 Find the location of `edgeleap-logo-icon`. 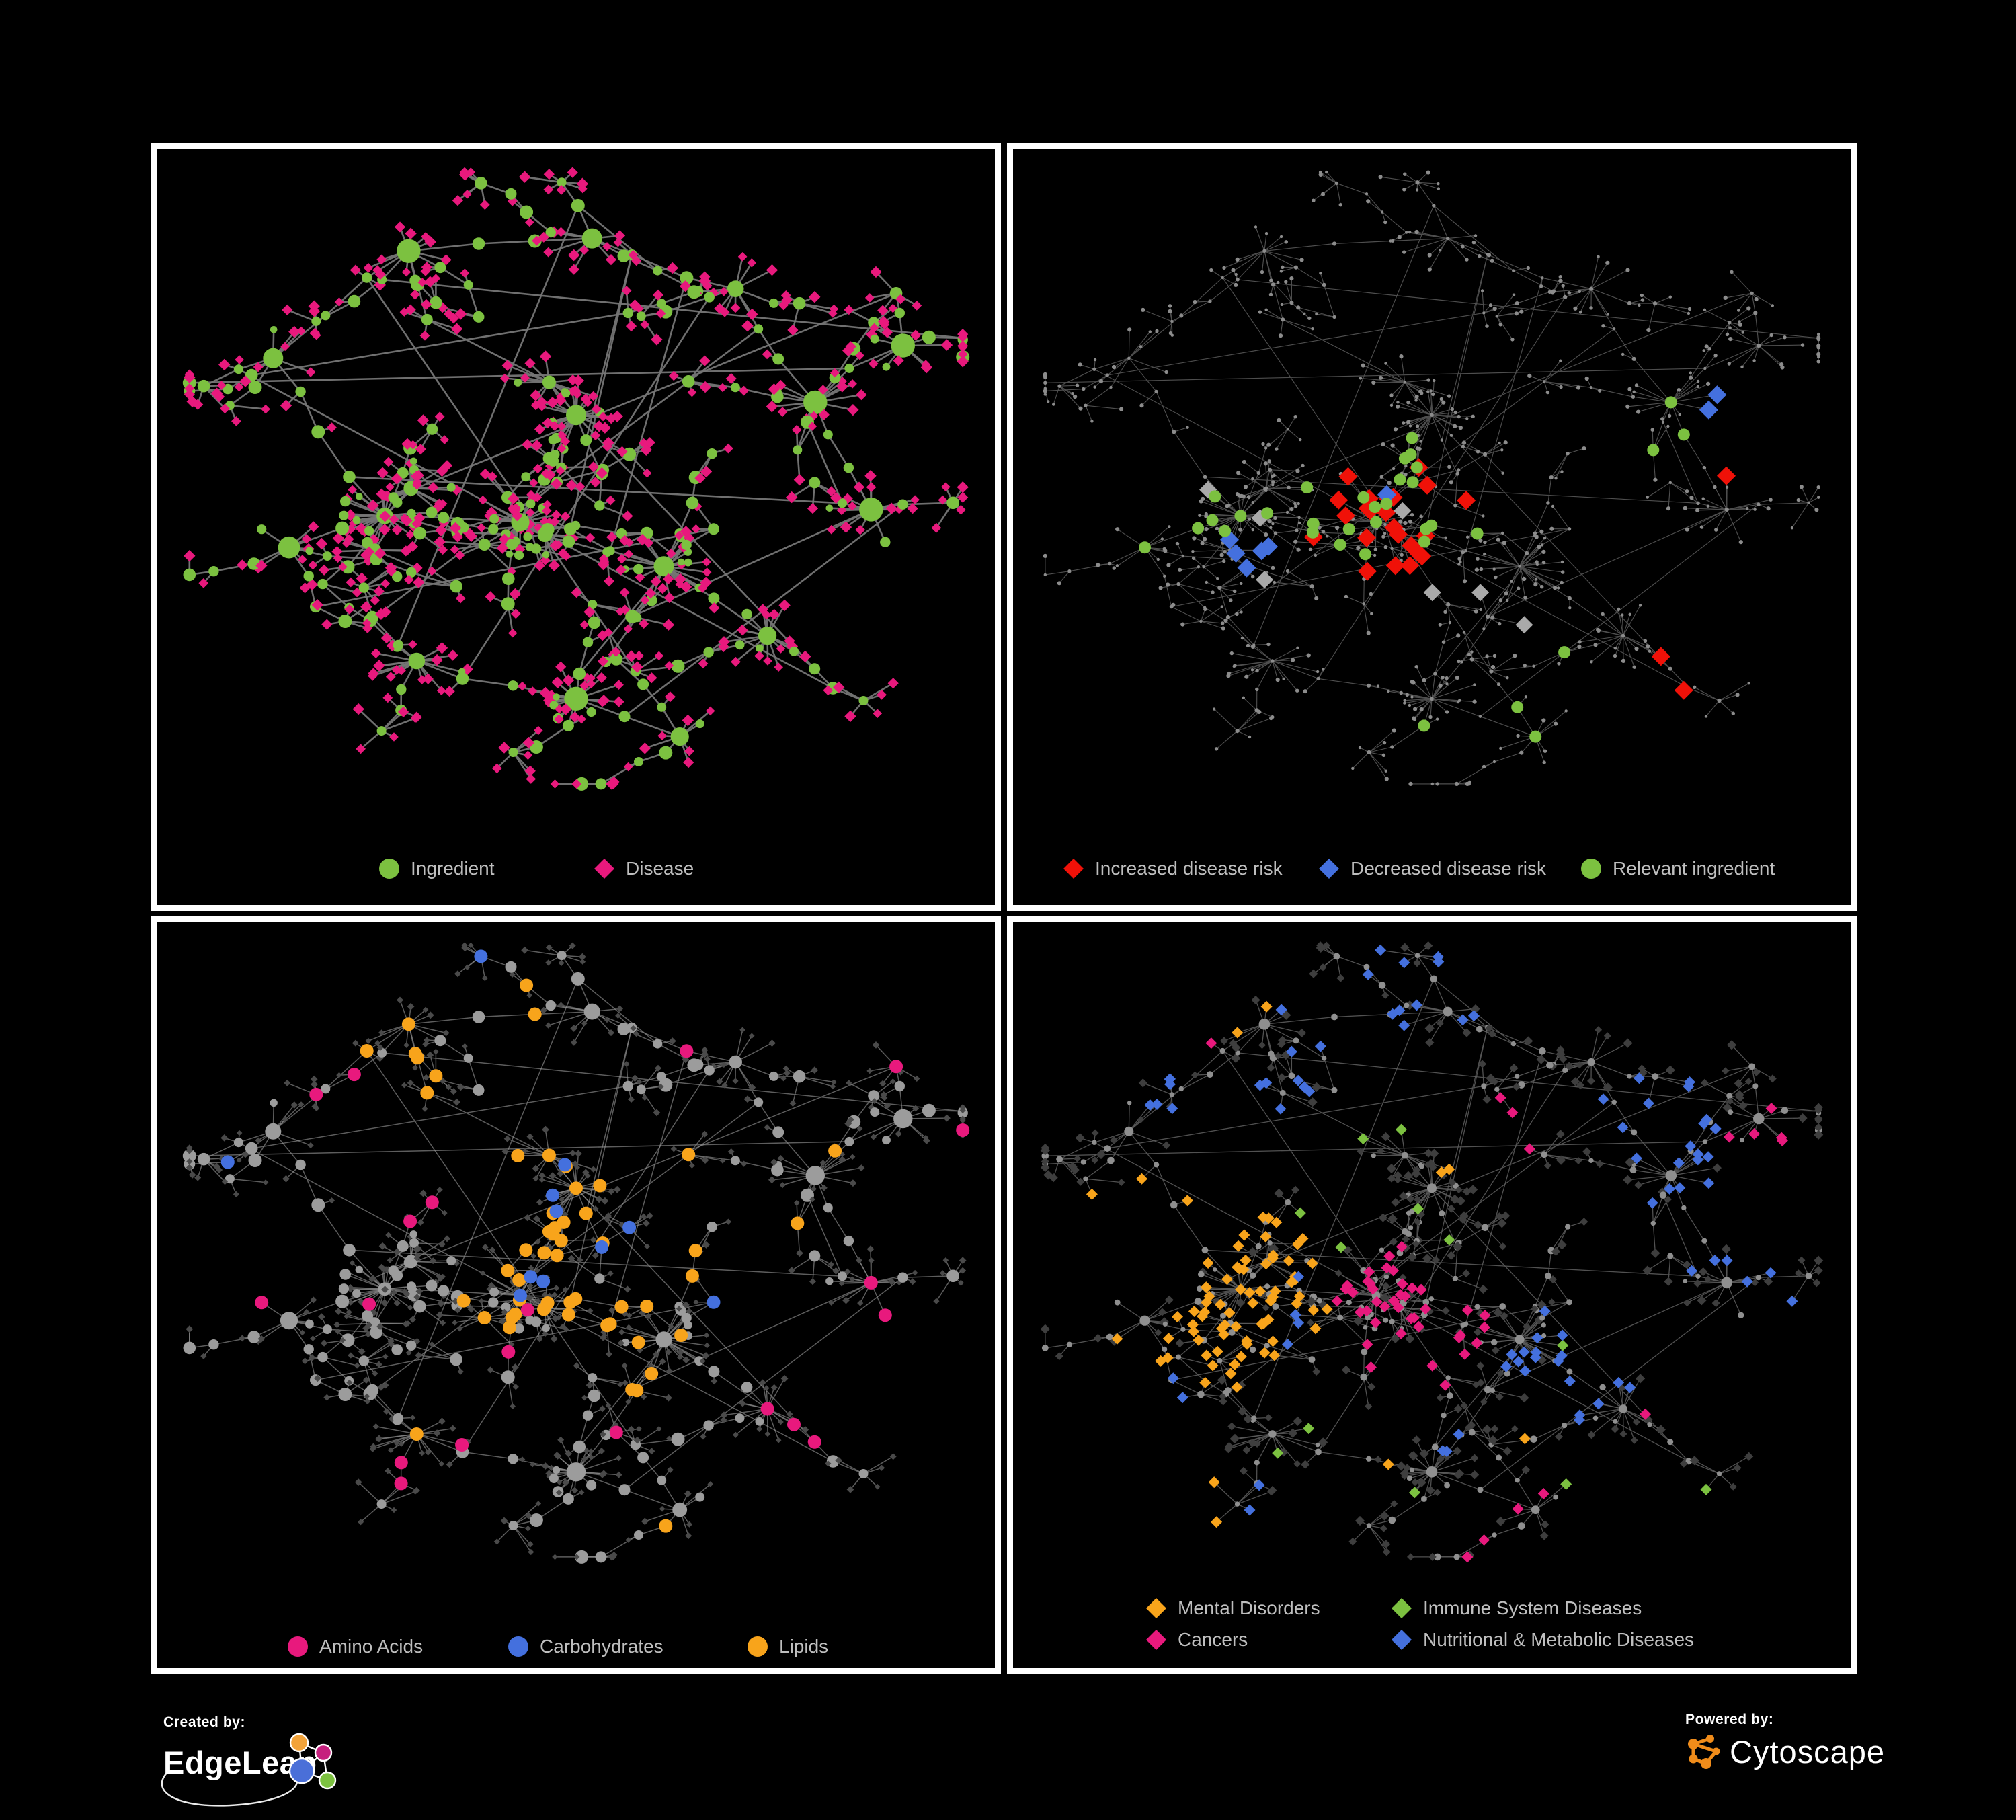

edgeleap-logo-icon is located at coordinates (312, 1761).